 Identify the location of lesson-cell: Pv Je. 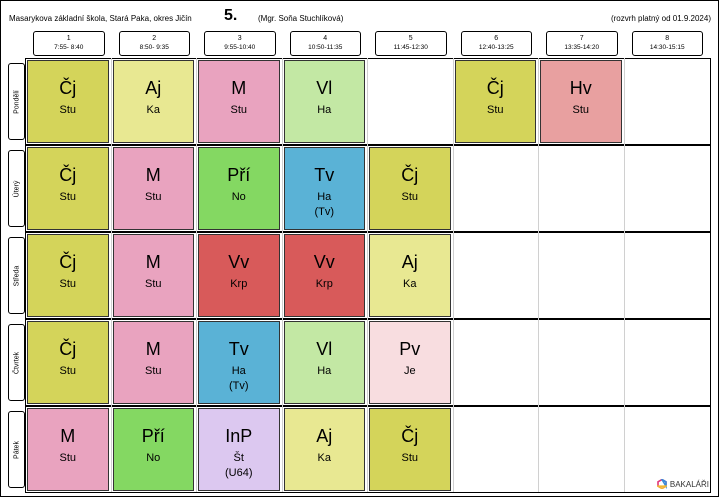
(410, 362).